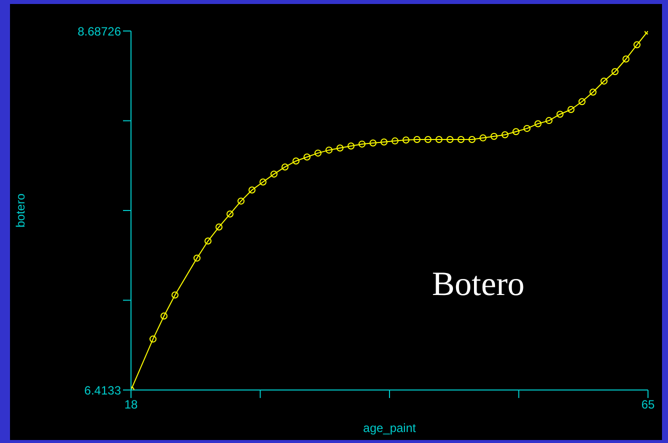  I want to click on x-axis-title: age_paint, so click(390, 428).